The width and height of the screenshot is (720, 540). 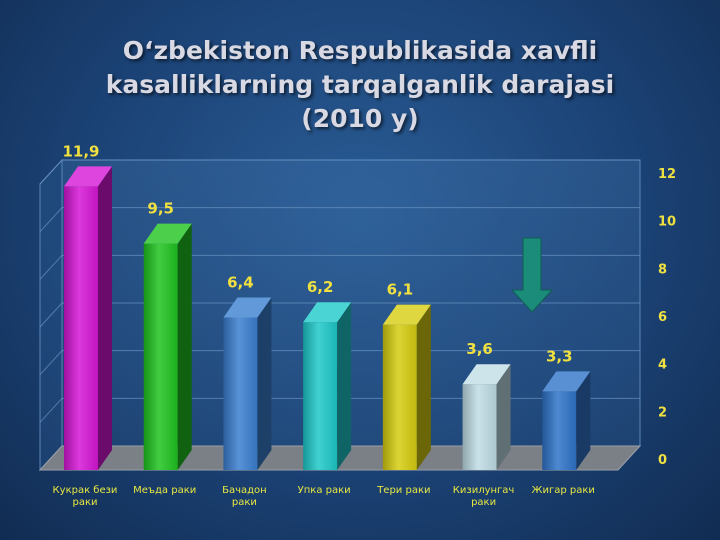 What do you see at coordinates (244, 490) in the screenshot?
I see `category-label: Бачадон` at bounding box center [244, 490].